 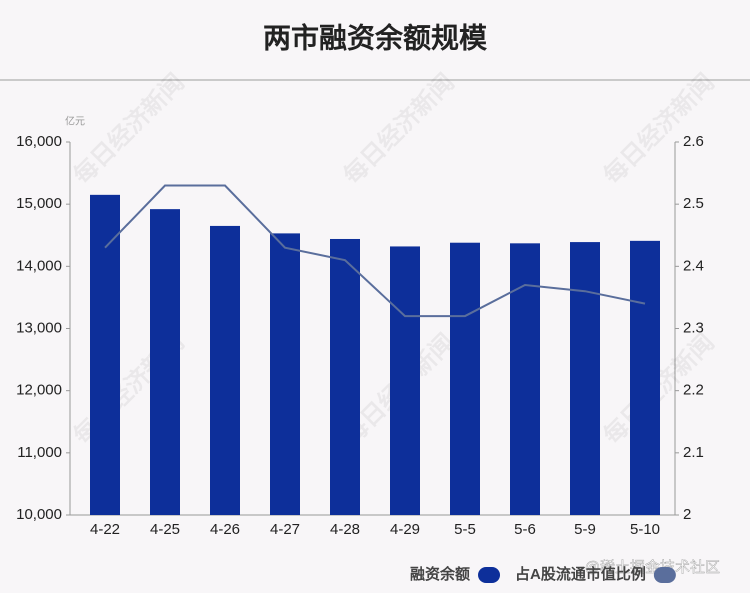 I want to click on y-unit: 亿元, so click(x=75, y=121).